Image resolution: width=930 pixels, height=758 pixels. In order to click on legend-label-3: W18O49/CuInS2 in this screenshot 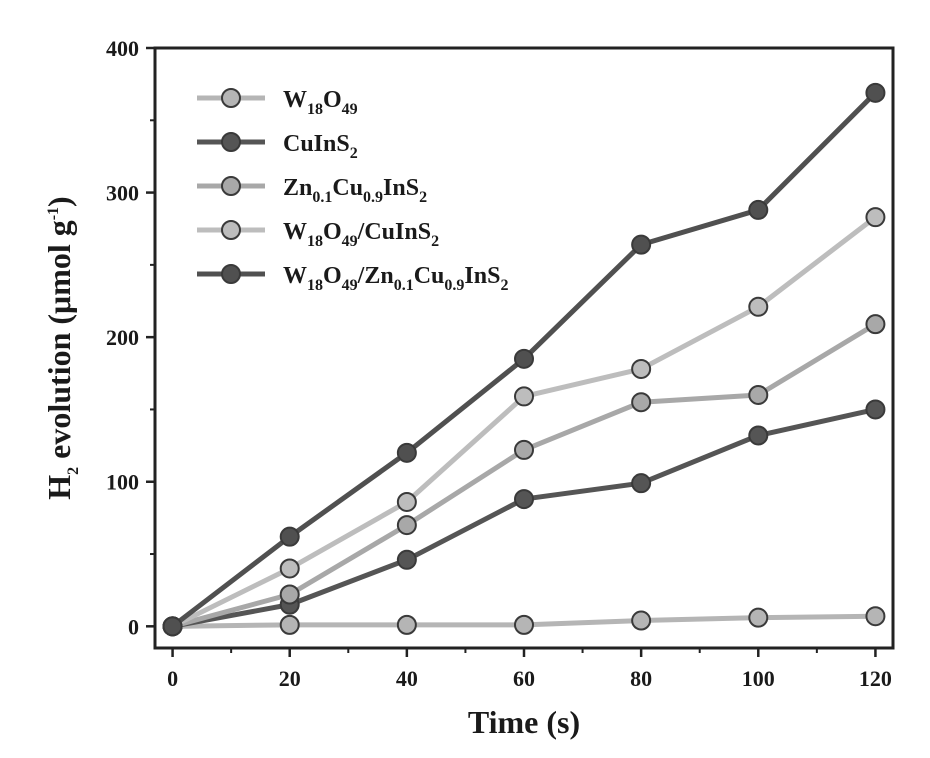, I will do `click(361, 234)`.